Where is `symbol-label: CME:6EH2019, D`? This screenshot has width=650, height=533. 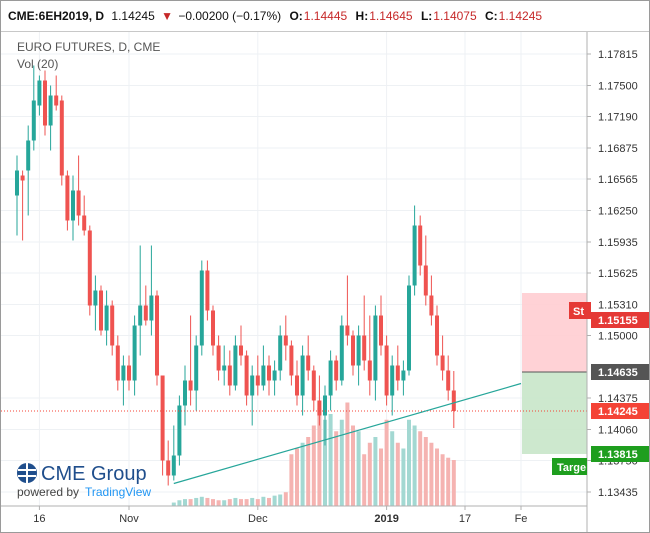 symbol-label: CME:6EH2019, D is located at coordinates (56, 16).